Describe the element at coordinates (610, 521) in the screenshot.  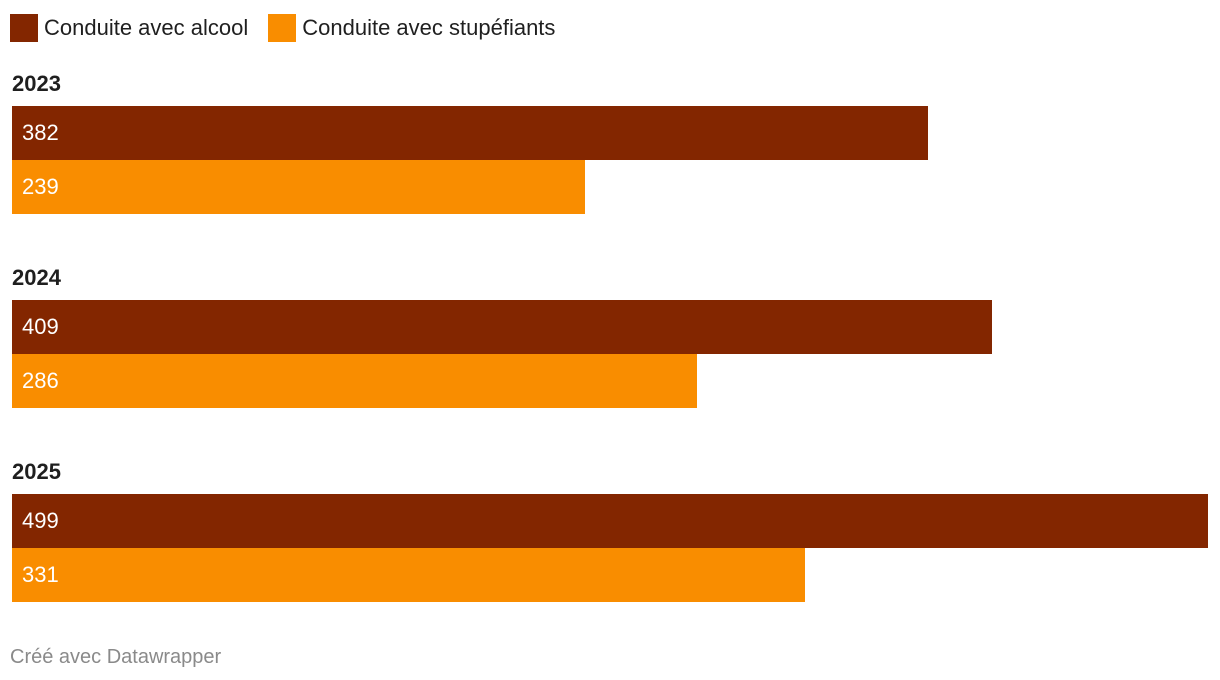
I see `bar-2025-series-0: 499` at that location.